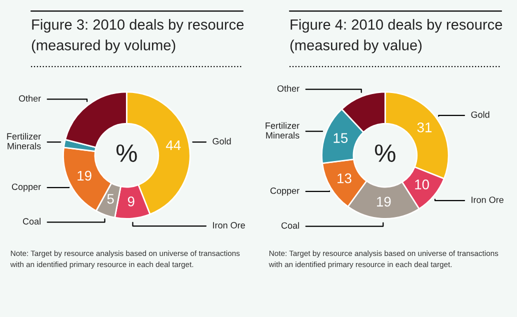 This screenshot has width=517, height=317. I want to click on chart-subtitle: (measured by volume), so click(104, 47).